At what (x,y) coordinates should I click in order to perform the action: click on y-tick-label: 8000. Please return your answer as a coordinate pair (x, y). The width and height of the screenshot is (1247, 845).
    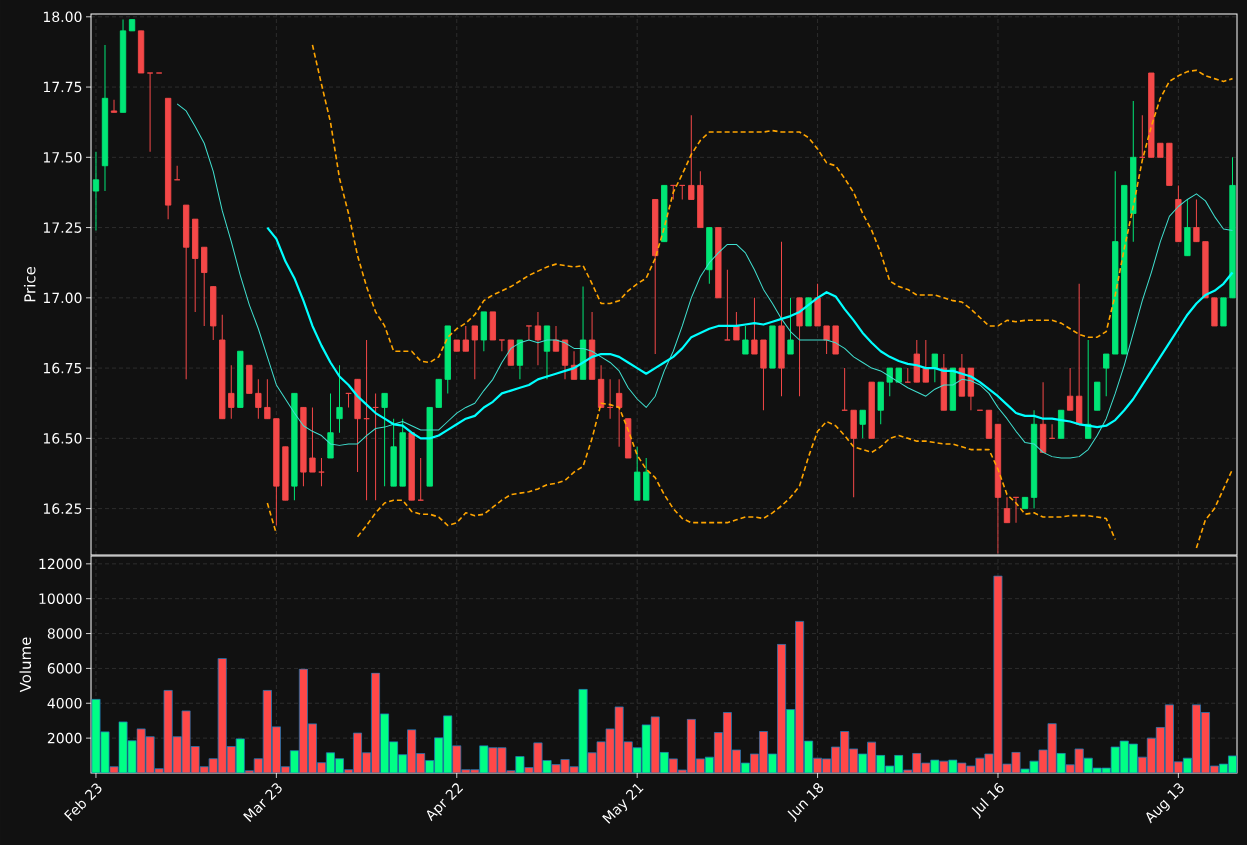
    Looking at the image, I should click on (64, 633).